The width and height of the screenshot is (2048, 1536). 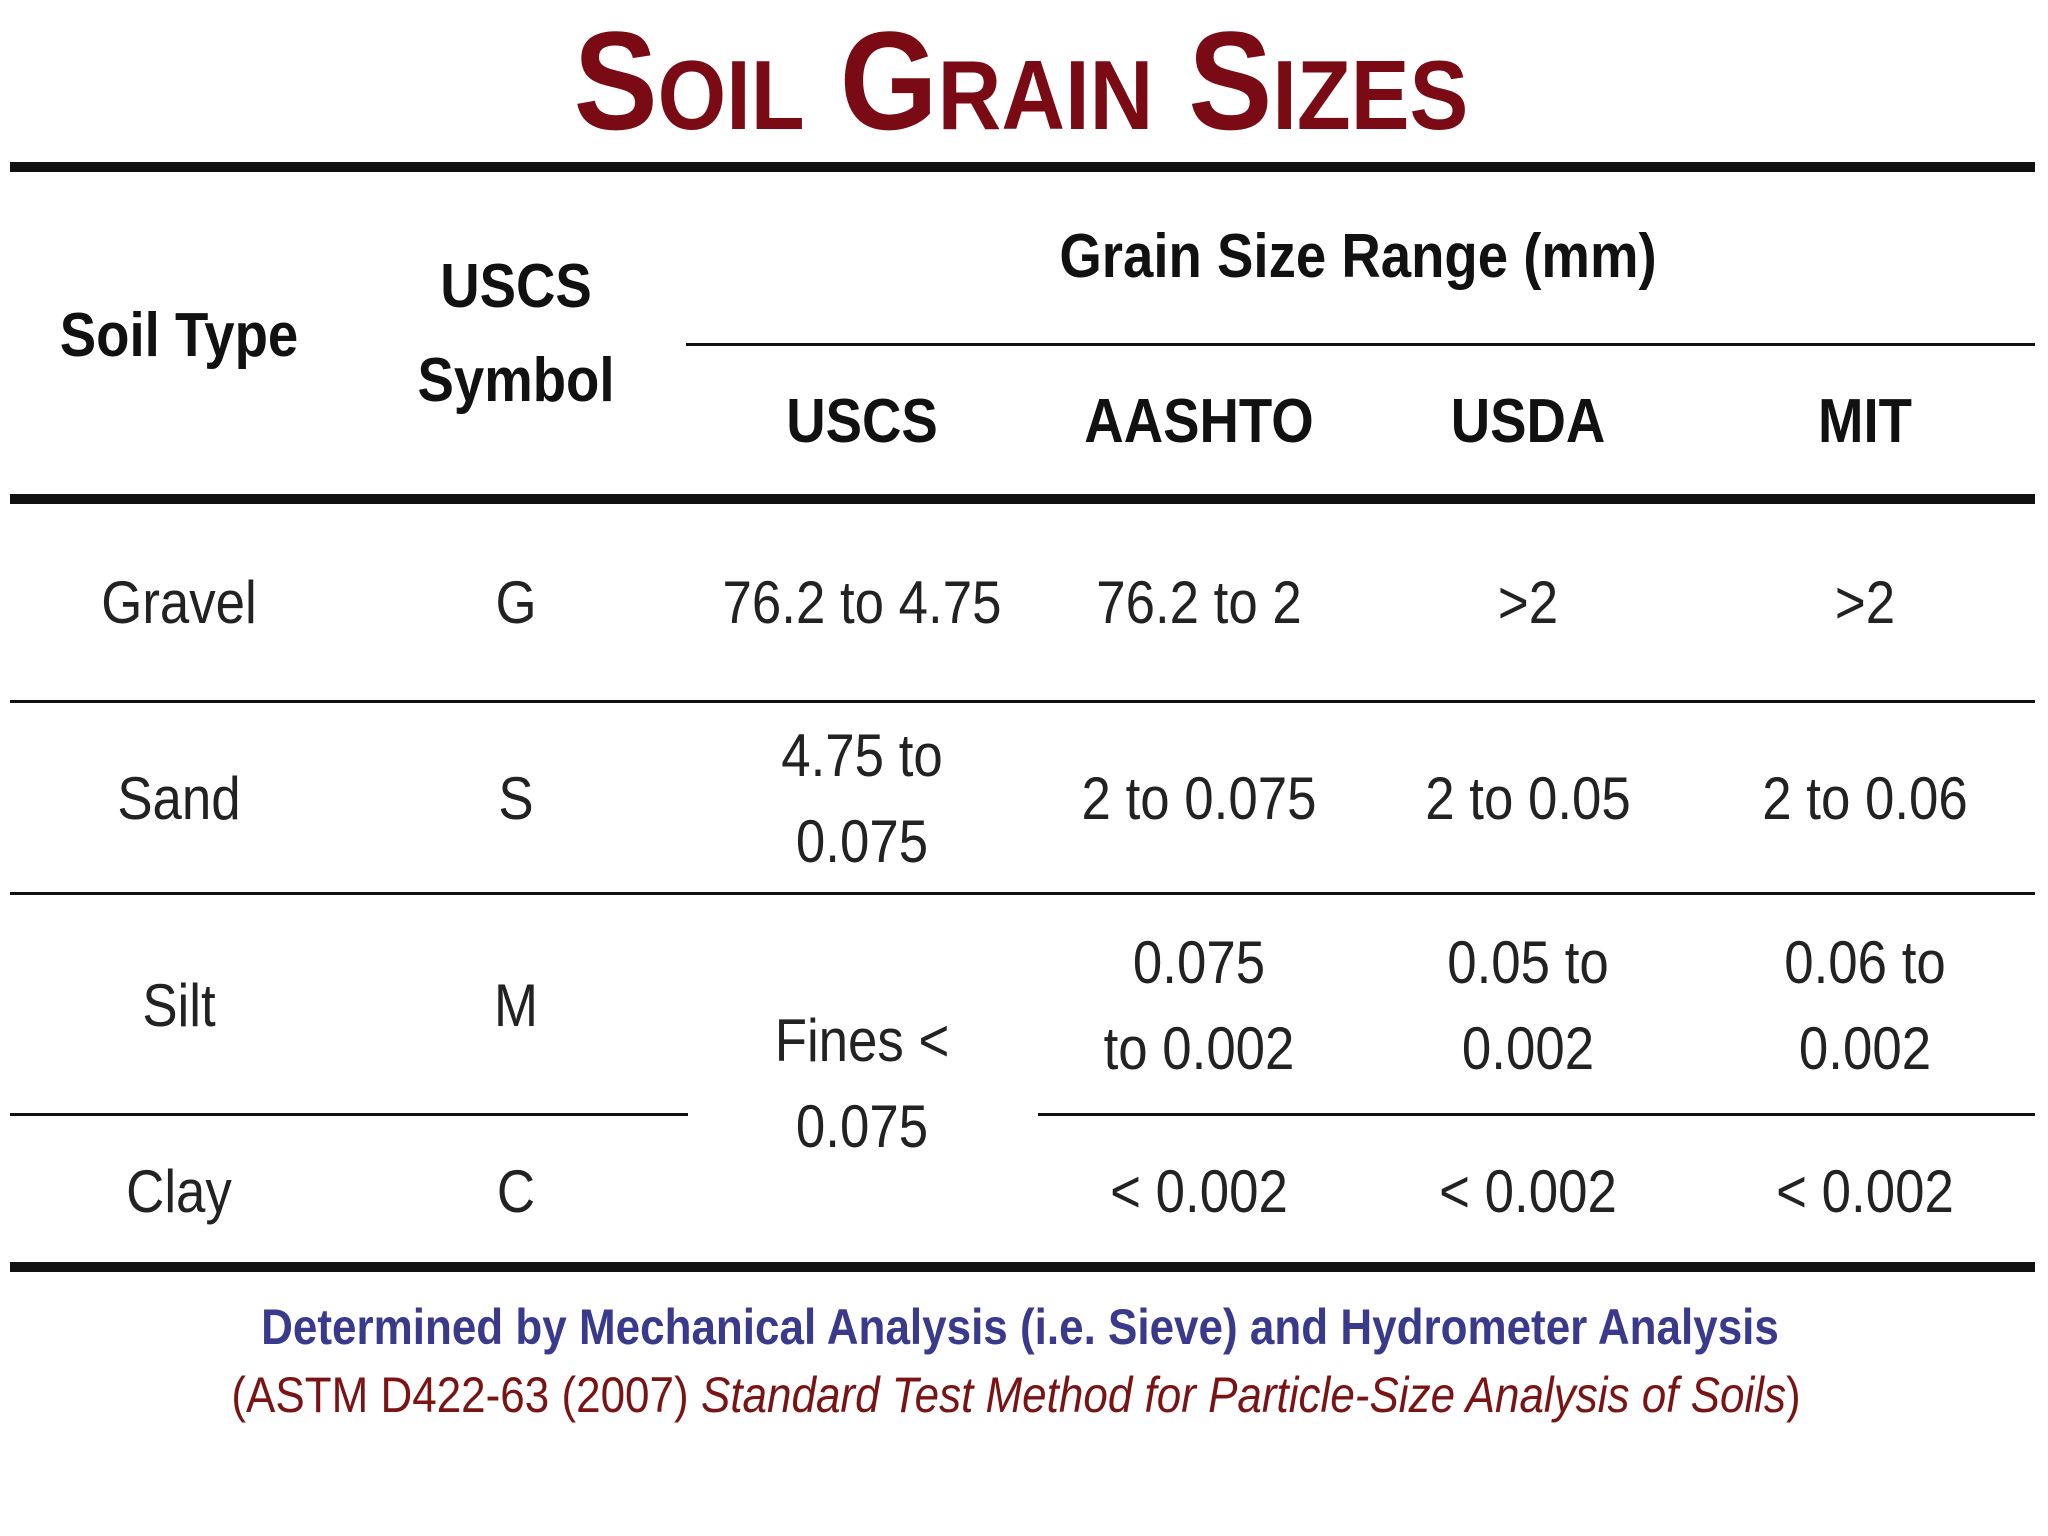 I want to click on header-cell: USDA, so click(x=1528, y=421).